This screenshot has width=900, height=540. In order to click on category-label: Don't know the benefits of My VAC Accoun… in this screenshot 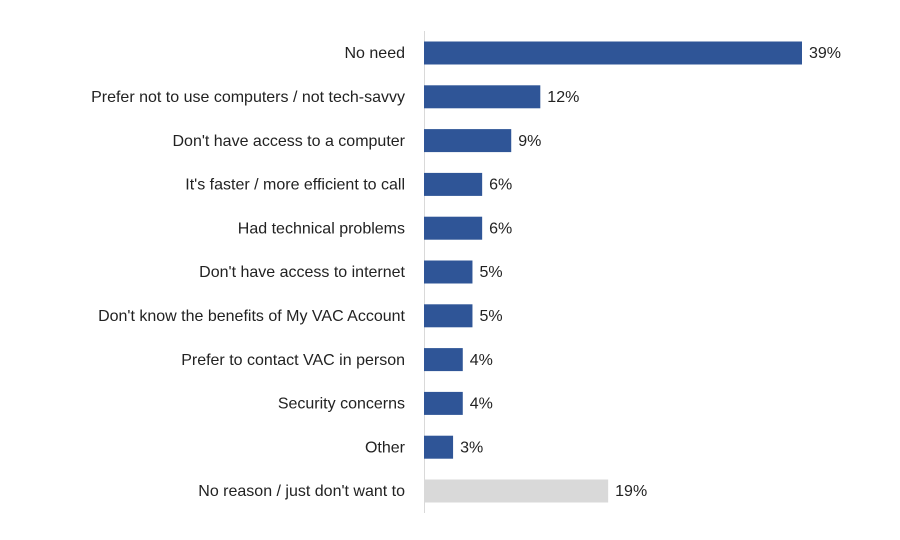, I will do `click(251, 316)`.